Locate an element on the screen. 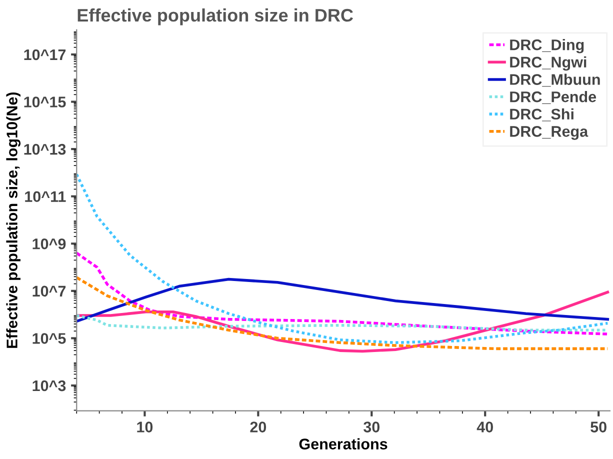 This screenshot has height=459, width=613. legend-label: DRC_Ding is located at coordinates (547, 46).